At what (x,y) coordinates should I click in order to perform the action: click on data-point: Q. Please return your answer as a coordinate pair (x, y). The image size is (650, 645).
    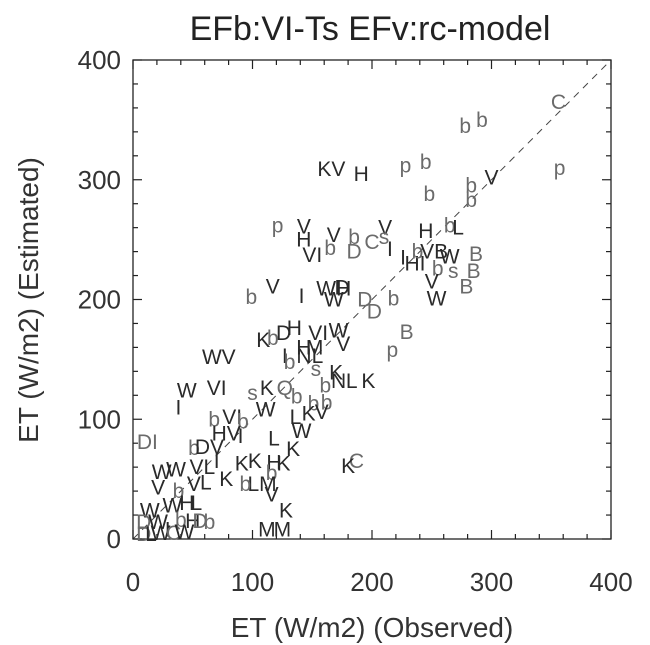
    Looking at the image, I should click on (285, 388).